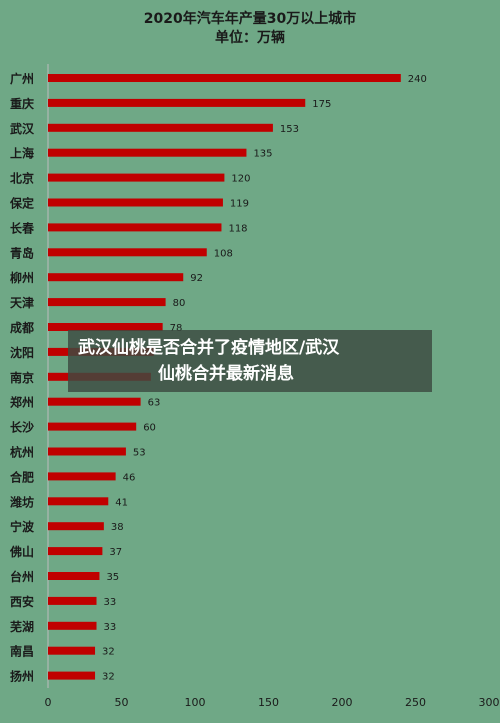  I want to click on category-label: 北京, so click(22, 178).